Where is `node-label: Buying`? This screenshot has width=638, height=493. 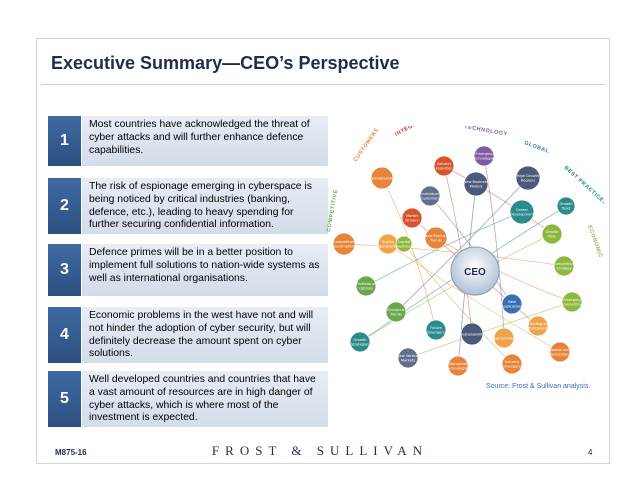
node-label: Buying is located at coordinates (388, 242).